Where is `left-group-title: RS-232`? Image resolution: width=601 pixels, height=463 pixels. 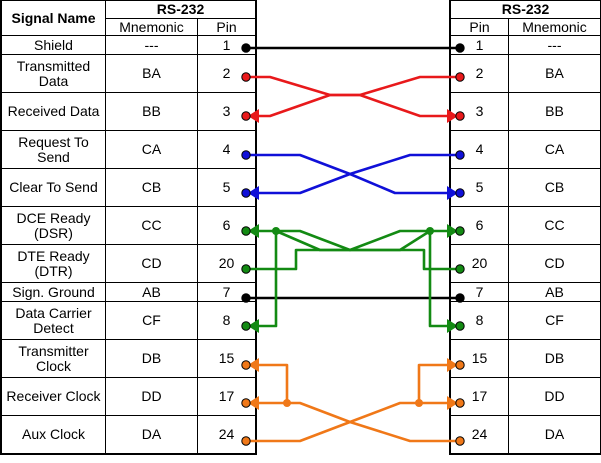 left-group-title: RS-232 is located at coordinates (180, 9).